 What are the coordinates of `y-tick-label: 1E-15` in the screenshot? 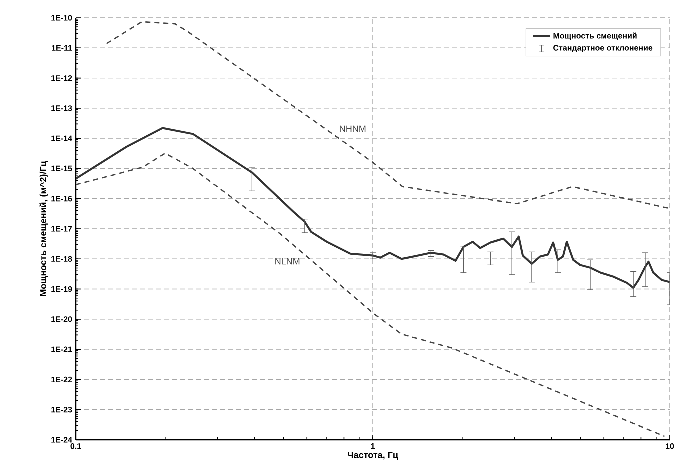 It's located at (62, 169).